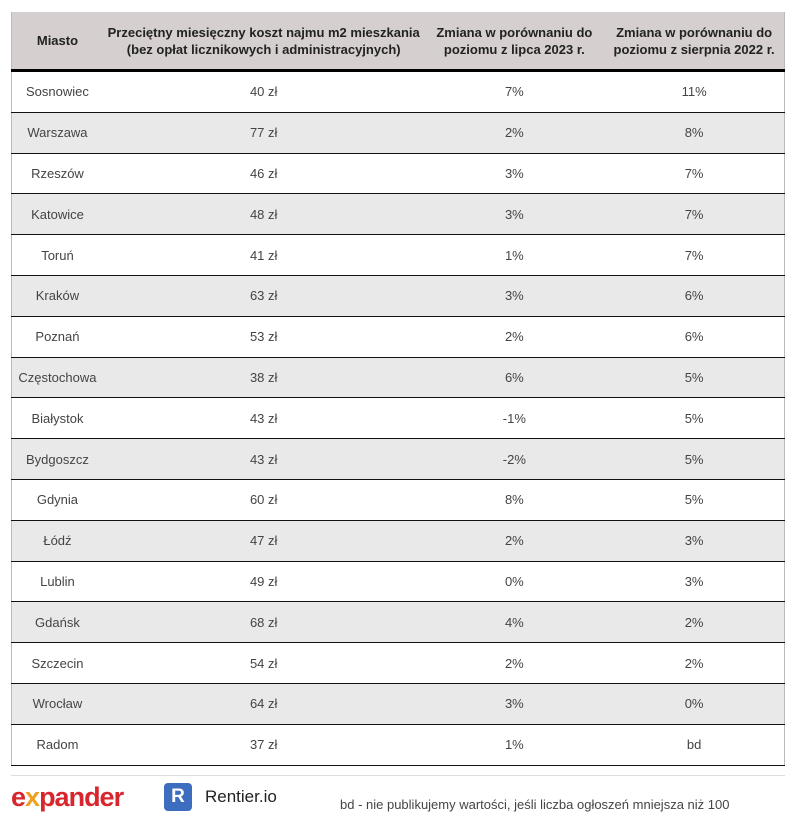  I want to click on table-row: Sosnowiec 40 zł 7% 11%, so click(398, 91).